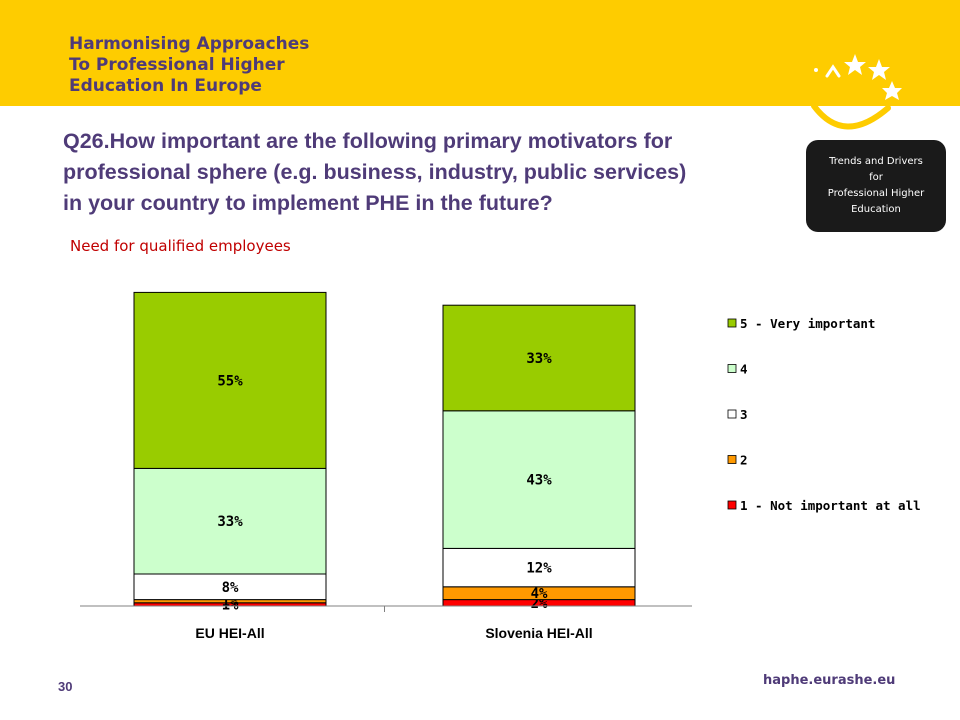 This screenshot has height=720, width=960. I want to click on smile-arc-icon, so click(851, 116).